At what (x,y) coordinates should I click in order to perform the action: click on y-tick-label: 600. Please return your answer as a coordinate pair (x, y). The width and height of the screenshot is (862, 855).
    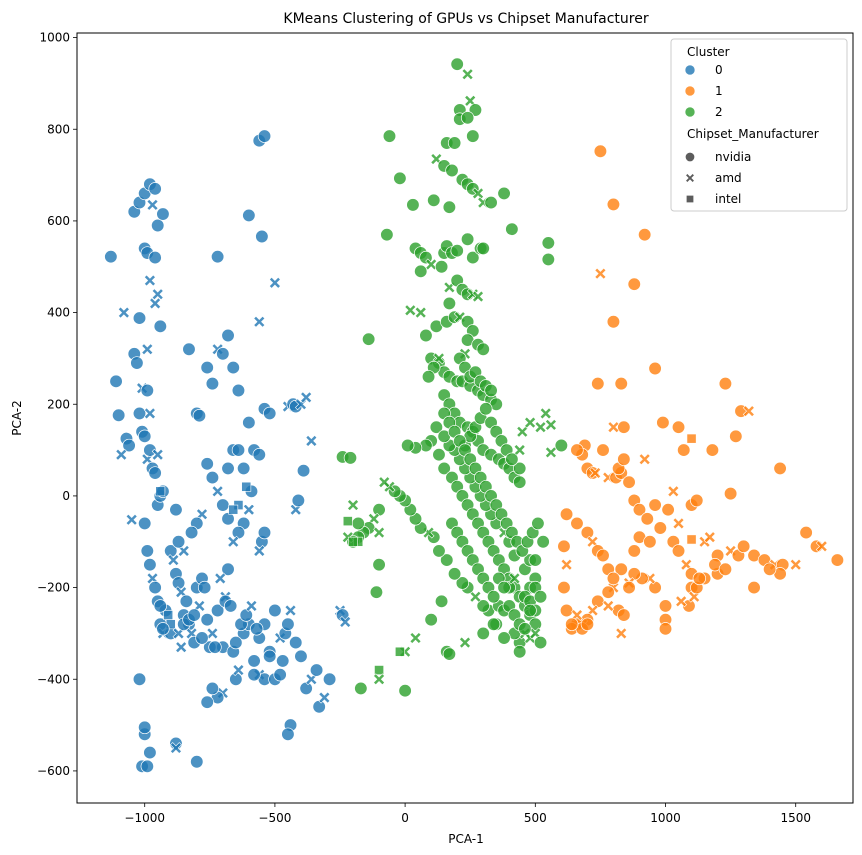
    Looking at the image, I should click on (58, 221).